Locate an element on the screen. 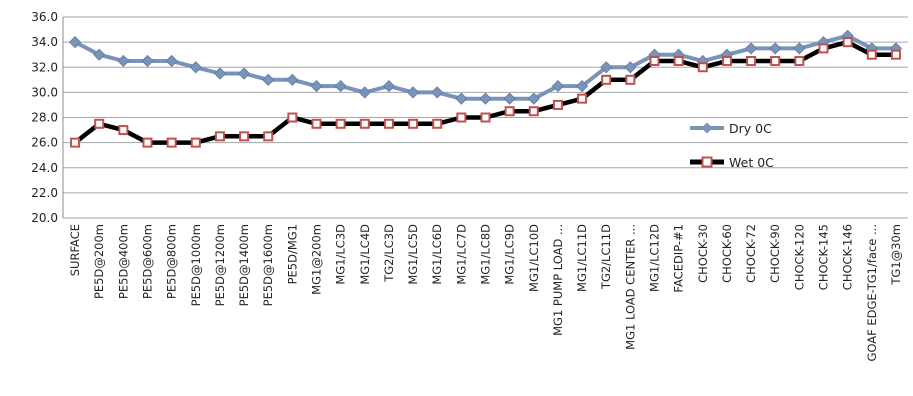  y-tick-label: 26.0 is located at coordinates (44, 143).